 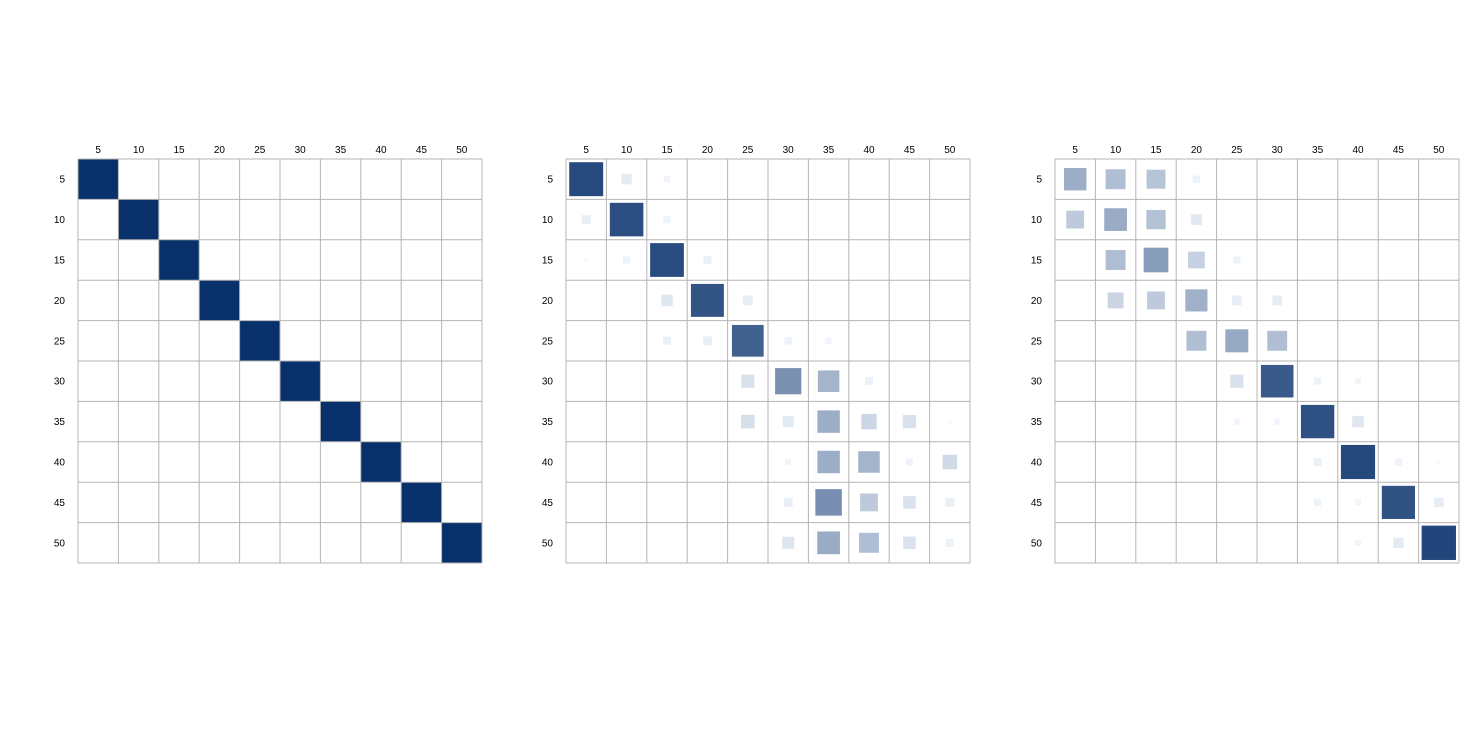 What do you see at coordinates (301, 150) in the screenshot?
I see `x-tick-label: 30` at bounding box center [301, 150].